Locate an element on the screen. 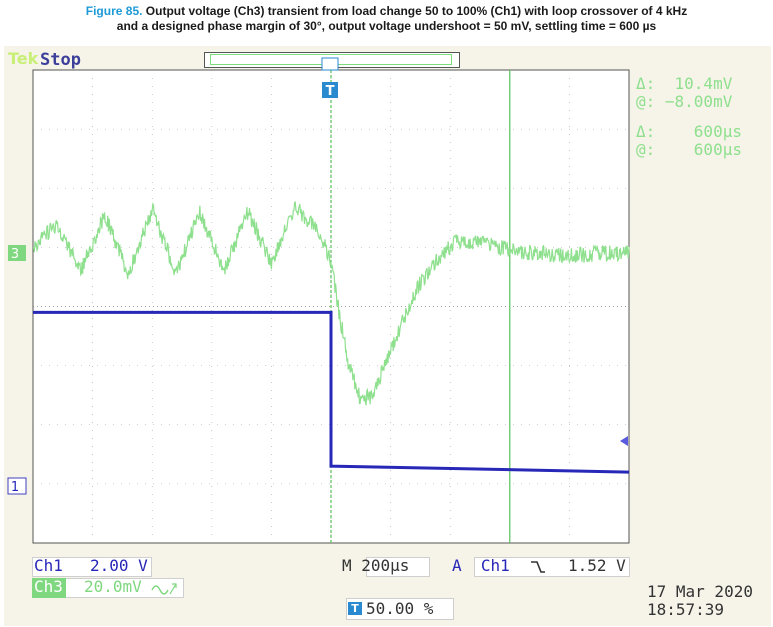 This screenshot has height=627, width=773. scope-status-bar is located at coordinates (60, 58).